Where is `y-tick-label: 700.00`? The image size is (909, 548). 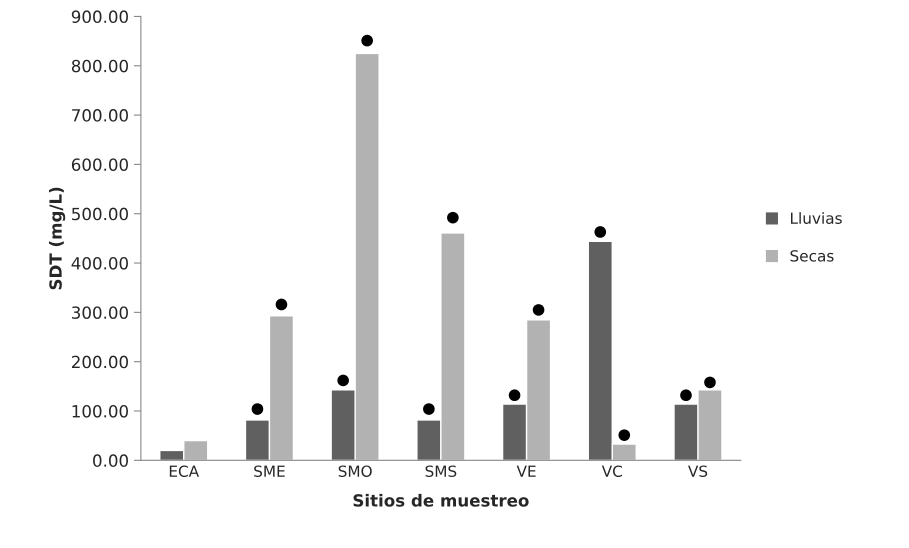
y-tick-label: 700.00 is located at coordinates (100, 115).